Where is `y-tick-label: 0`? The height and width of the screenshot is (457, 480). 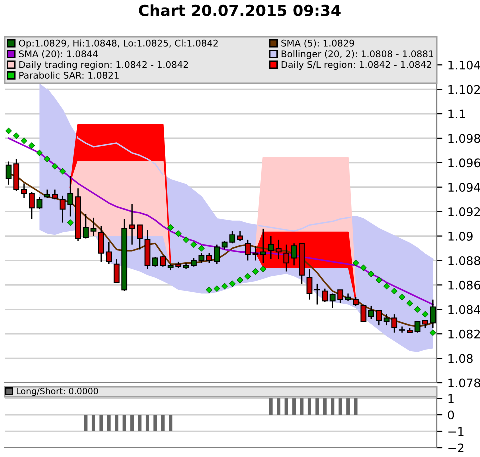
y-tick-label: 0 is located at coordinates (451, 415).